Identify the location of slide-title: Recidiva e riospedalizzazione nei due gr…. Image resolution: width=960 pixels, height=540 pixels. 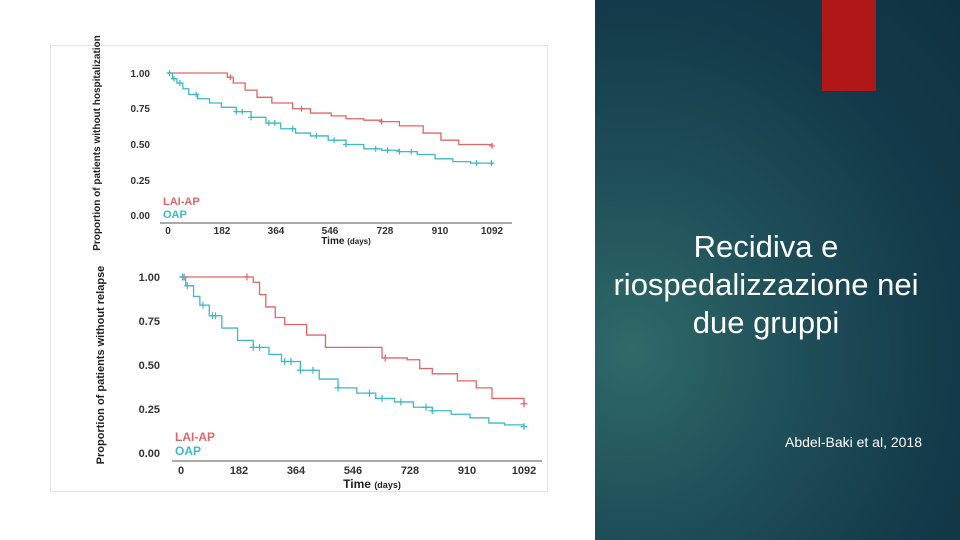
(766, 284).